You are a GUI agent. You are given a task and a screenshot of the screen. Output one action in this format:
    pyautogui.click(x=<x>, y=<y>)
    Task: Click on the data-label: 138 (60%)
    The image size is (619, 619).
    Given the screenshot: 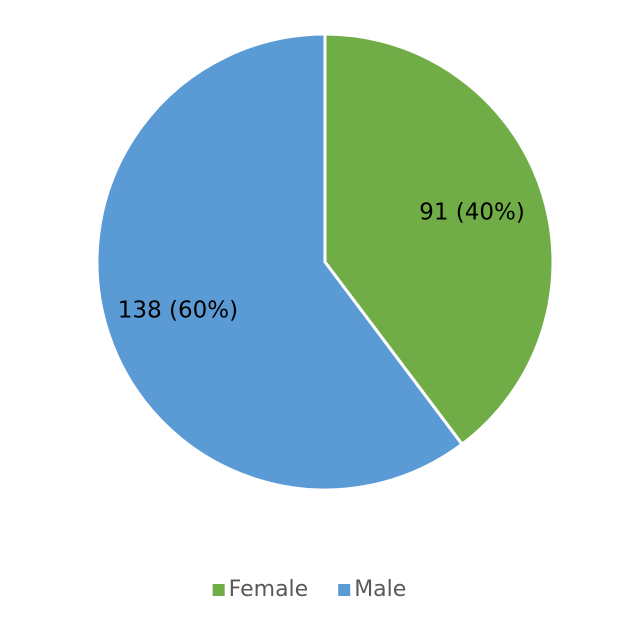 What is the action you would take?
    pyautogui.click(x=178, y=311)
    